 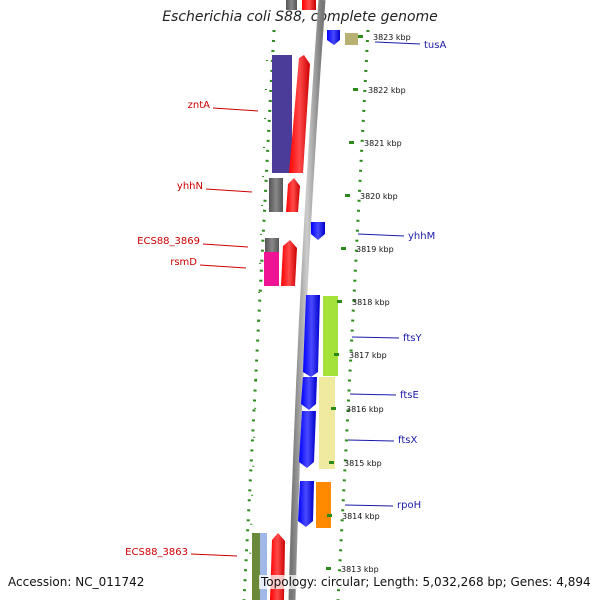 What do you see at coordinates (371, 302) in the screenshot?
I see `tick-label: 3818 kbp` at bounding box center [371, 302].